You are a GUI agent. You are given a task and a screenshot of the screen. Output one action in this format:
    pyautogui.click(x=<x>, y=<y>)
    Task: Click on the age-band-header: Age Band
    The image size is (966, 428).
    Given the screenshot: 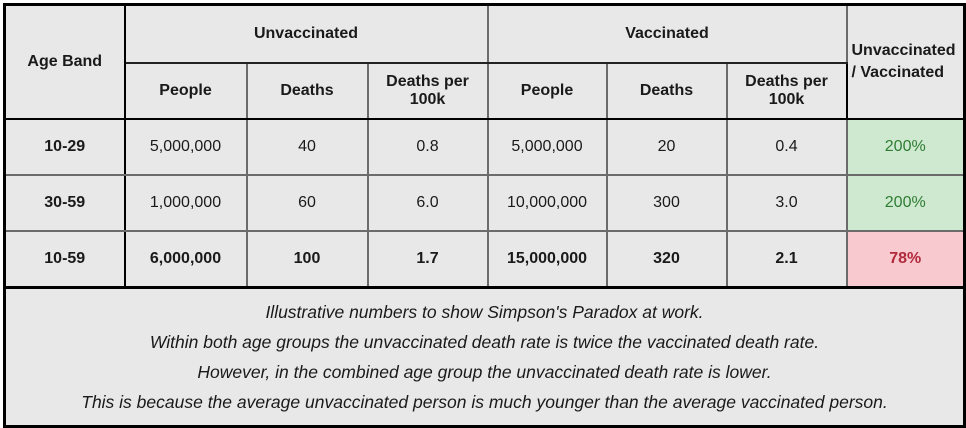 What is the action you would take?
    pyautogui.click(x=64, y=61)
    